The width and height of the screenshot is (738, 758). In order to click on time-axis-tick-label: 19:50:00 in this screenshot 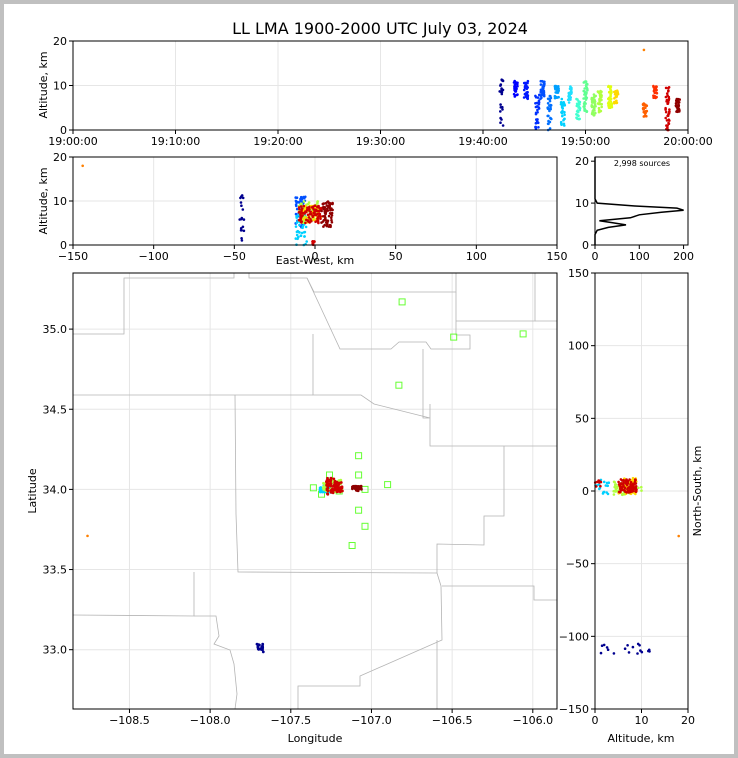, I will do `click(585, 141)`.